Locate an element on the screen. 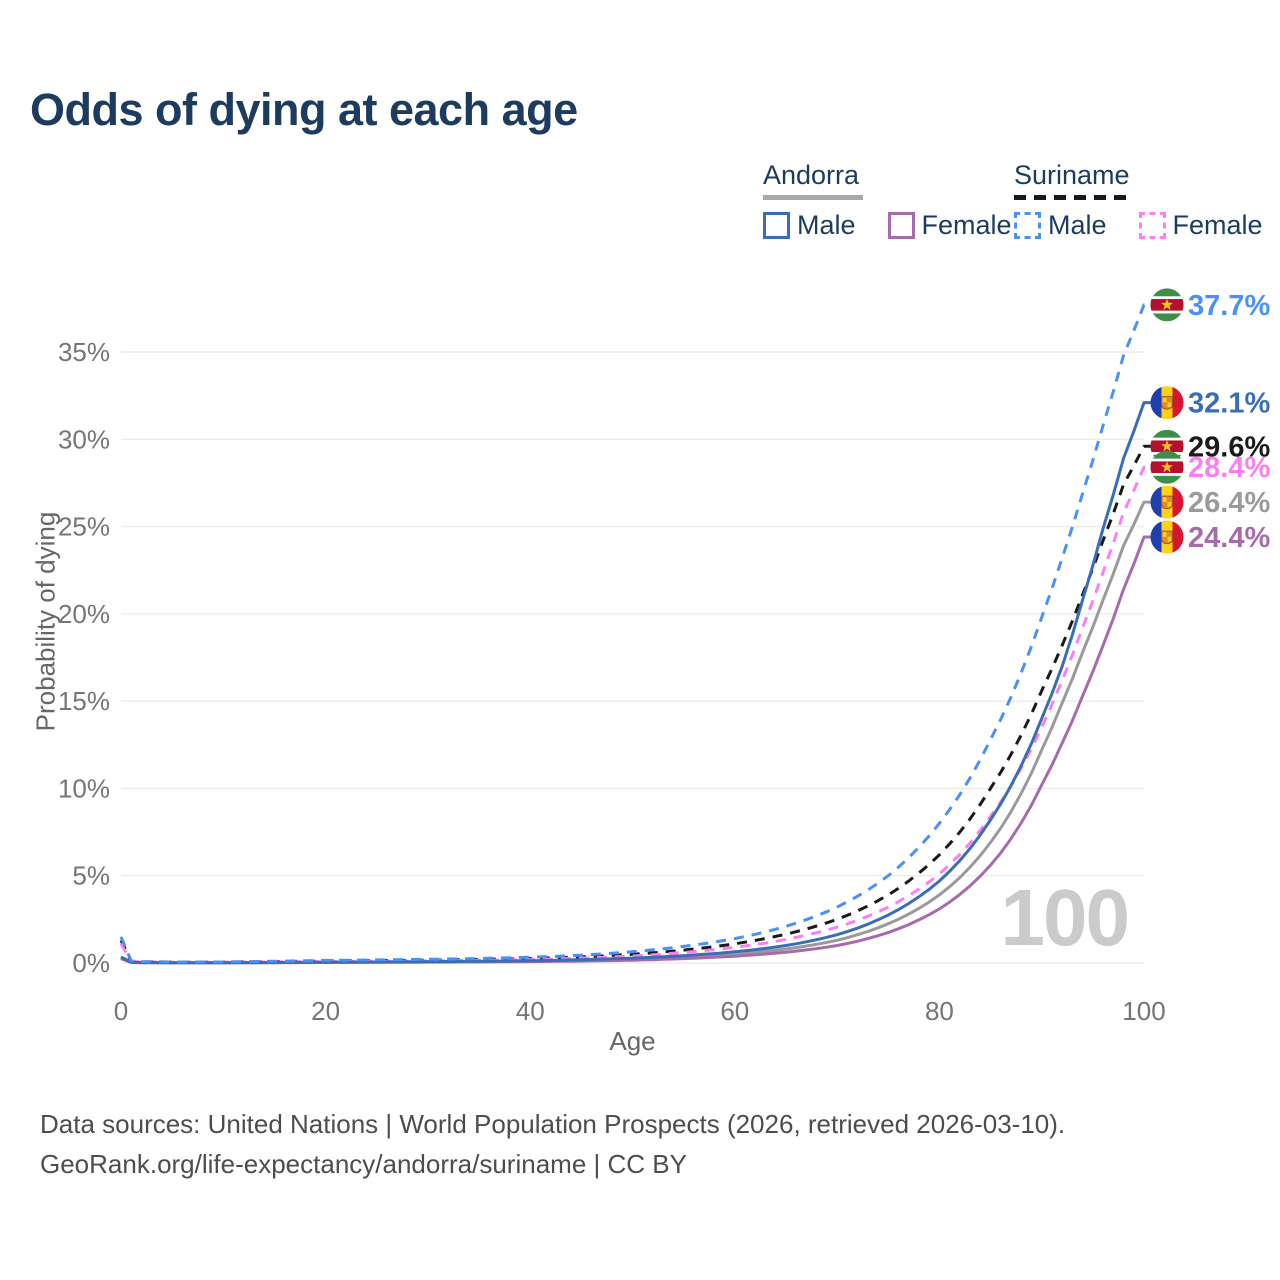  legend-country-suriname: Suriname is located at coordinates (1072, 175).